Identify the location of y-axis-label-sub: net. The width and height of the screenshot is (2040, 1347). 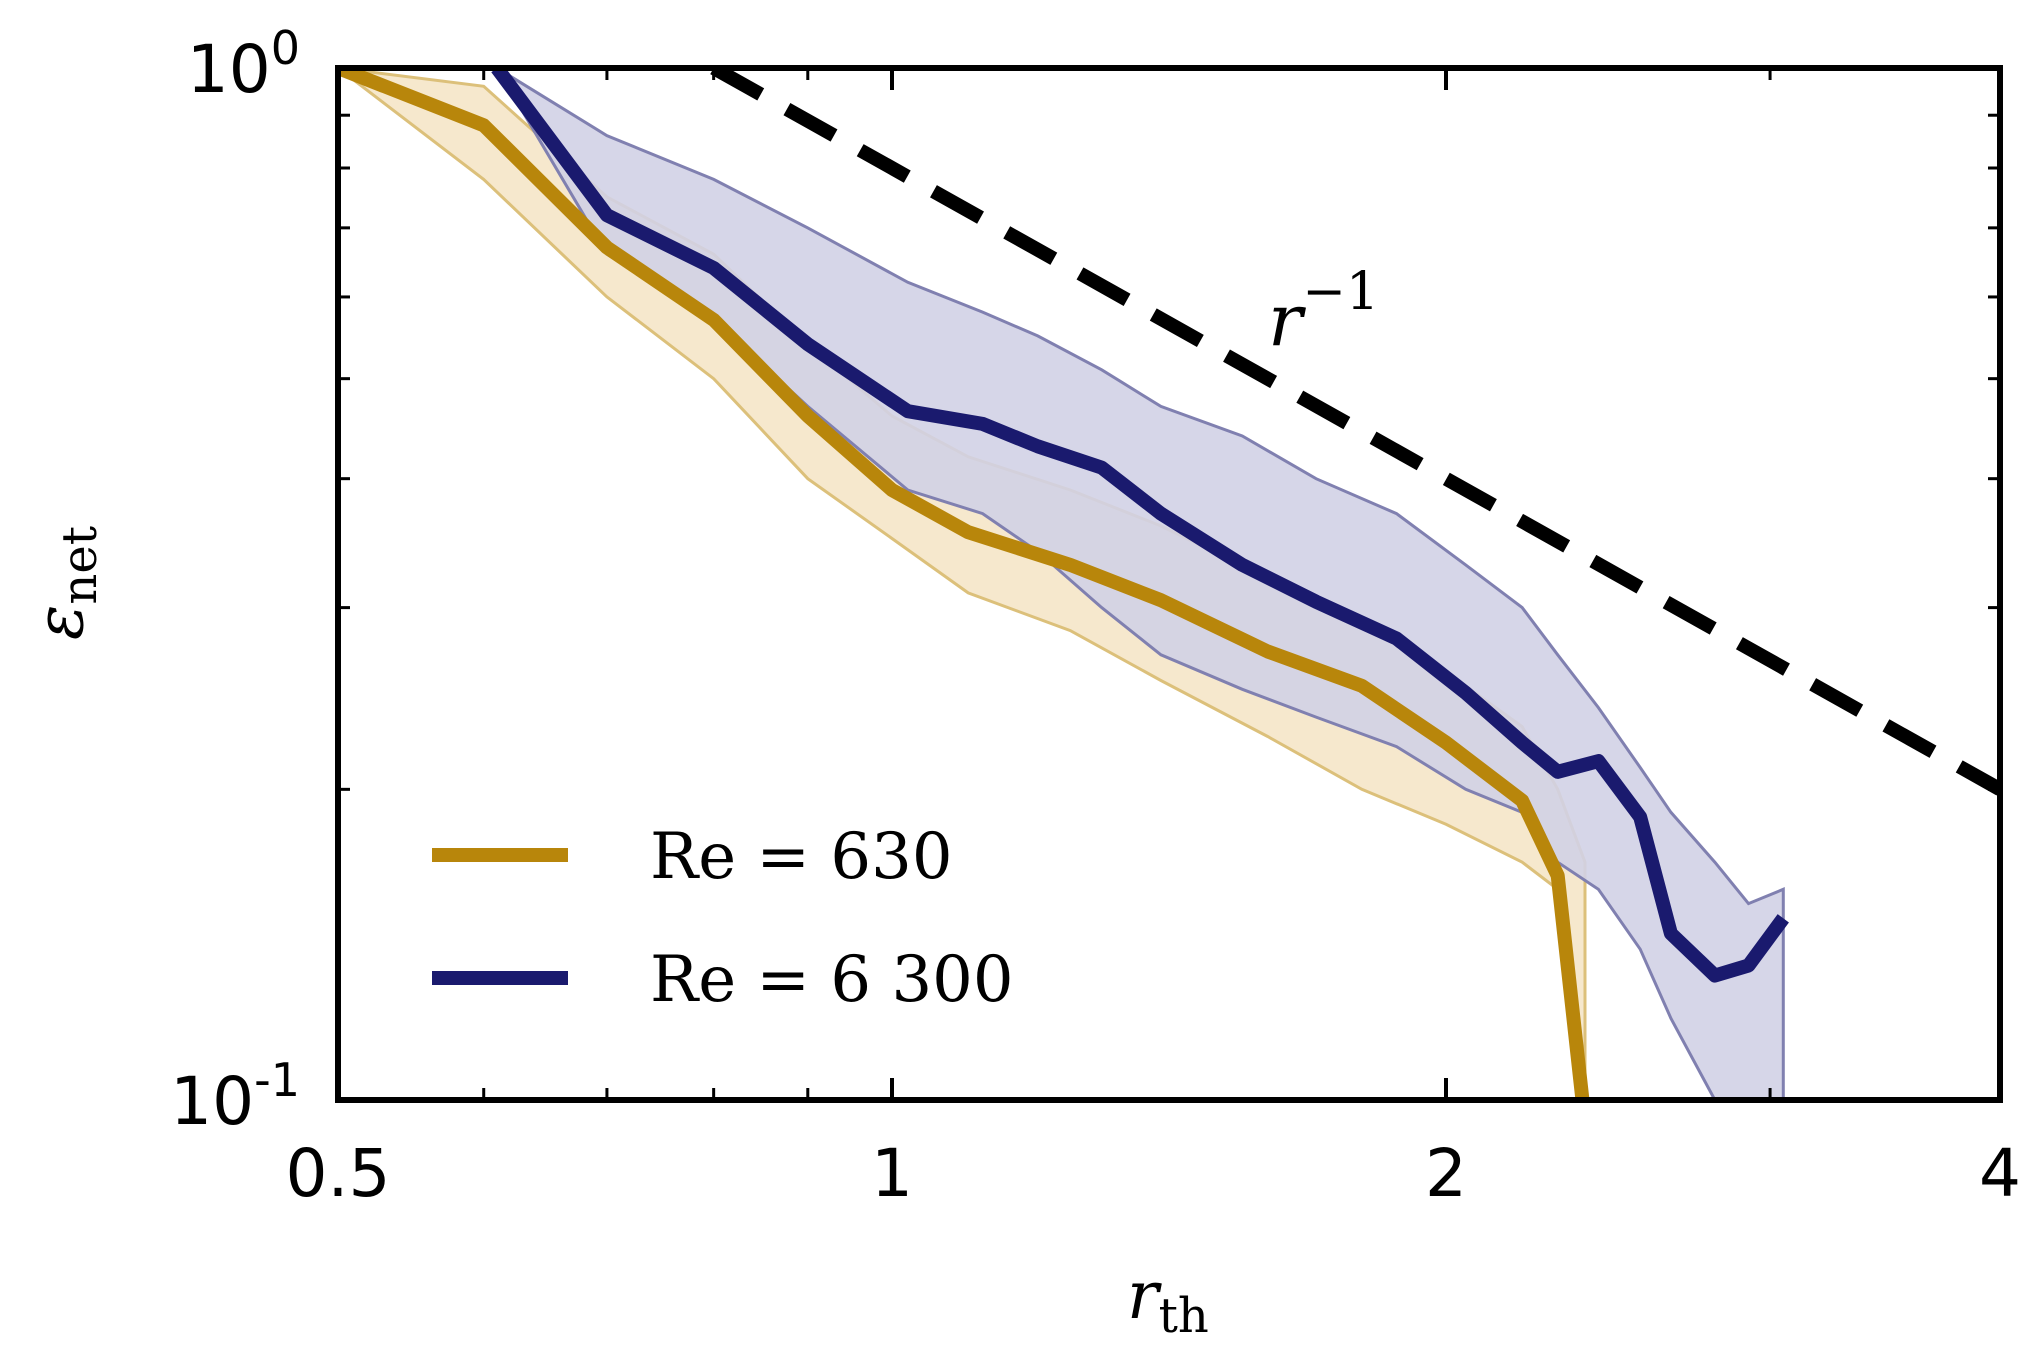
(80, 565).